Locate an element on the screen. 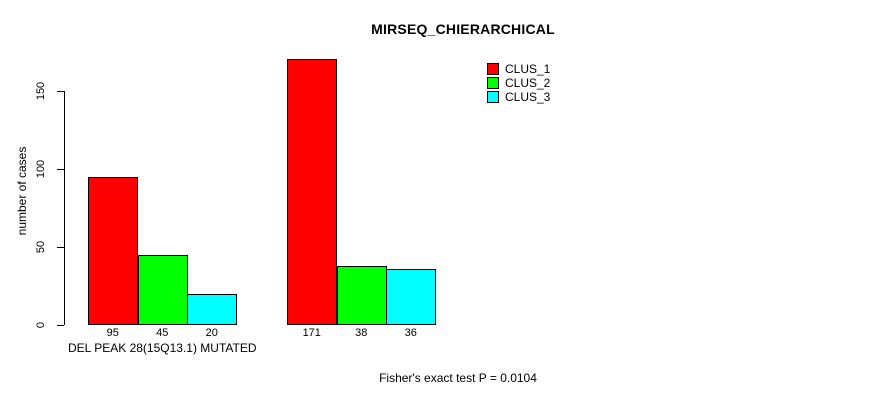 The image size is (890, 400). chart-title: MIRSEQ_CHIERARCHICAL is located at coordinates (463, 29).